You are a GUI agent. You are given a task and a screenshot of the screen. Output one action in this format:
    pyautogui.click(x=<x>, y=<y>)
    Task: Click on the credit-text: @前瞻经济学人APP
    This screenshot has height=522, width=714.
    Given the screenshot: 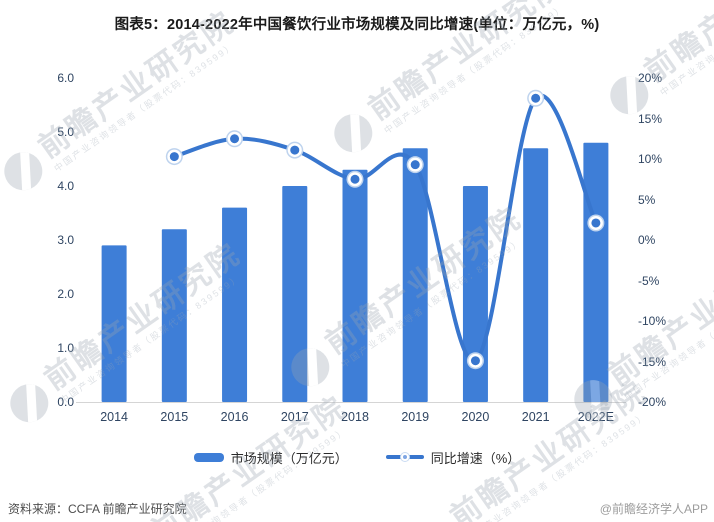 What is the action you would take?
    pyautogui.click(x=653, y=509)
    